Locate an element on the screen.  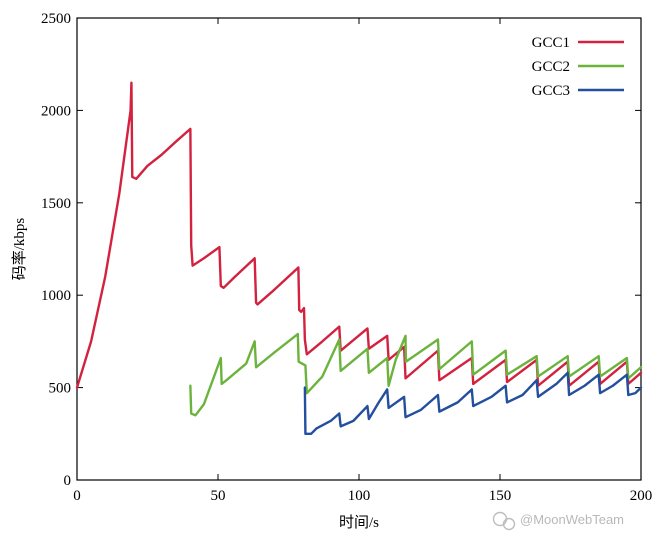
y-tick-label: 2000 is located at coordinates (56, 111).